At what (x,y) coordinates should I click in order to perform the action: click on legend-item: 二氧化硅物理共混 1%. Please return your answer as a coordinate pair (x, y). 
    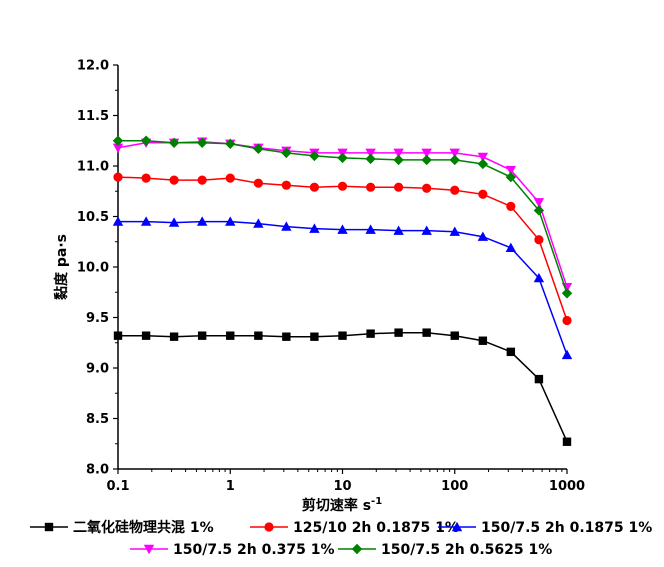
    Looking at the image, I should click on (122, 527).